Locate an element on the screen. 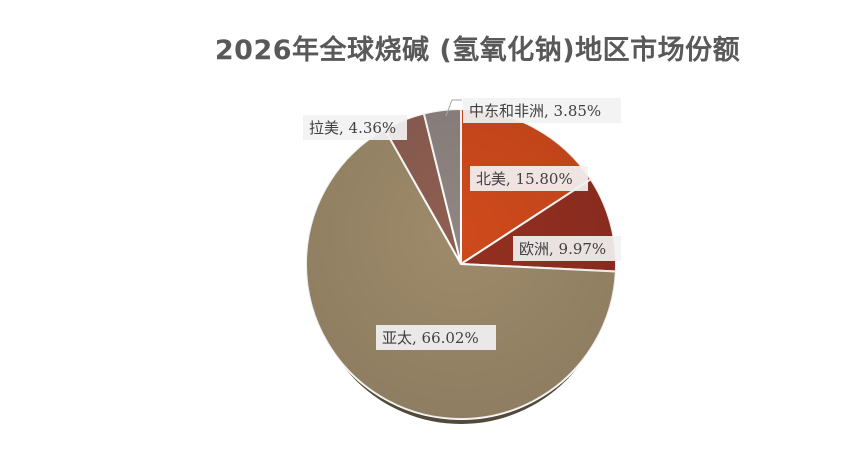  data-label-3: 拉美, 4.36% is located at coordinates (352, 128).